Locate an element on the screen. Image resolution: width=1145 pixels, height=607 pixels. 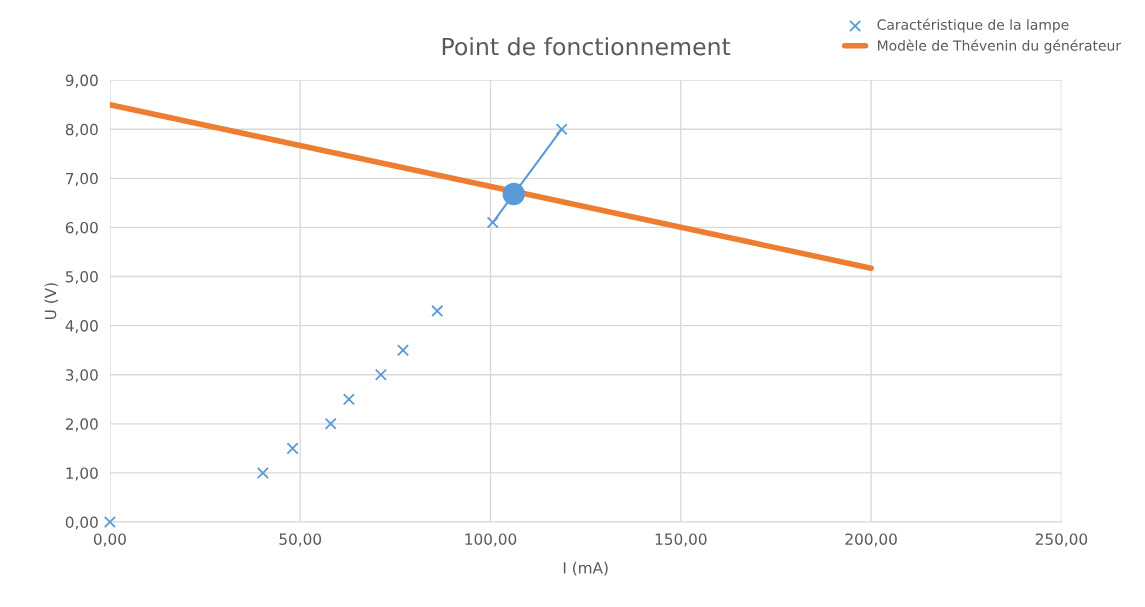
legend-label: Modèle de Thévenin du générateur is located at coordinates (1000, 46).